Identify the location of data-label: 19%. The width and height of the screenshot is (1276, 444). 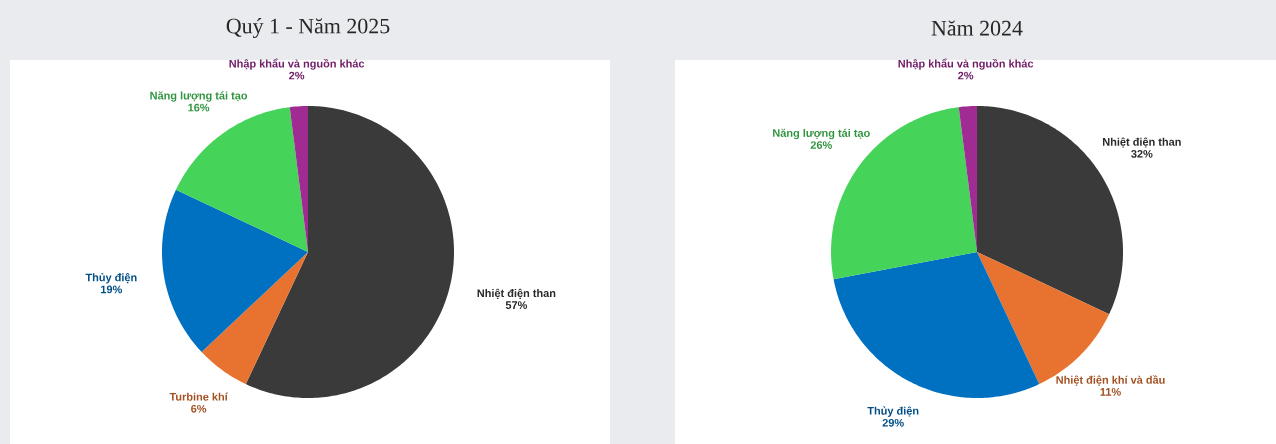
(112, 289).